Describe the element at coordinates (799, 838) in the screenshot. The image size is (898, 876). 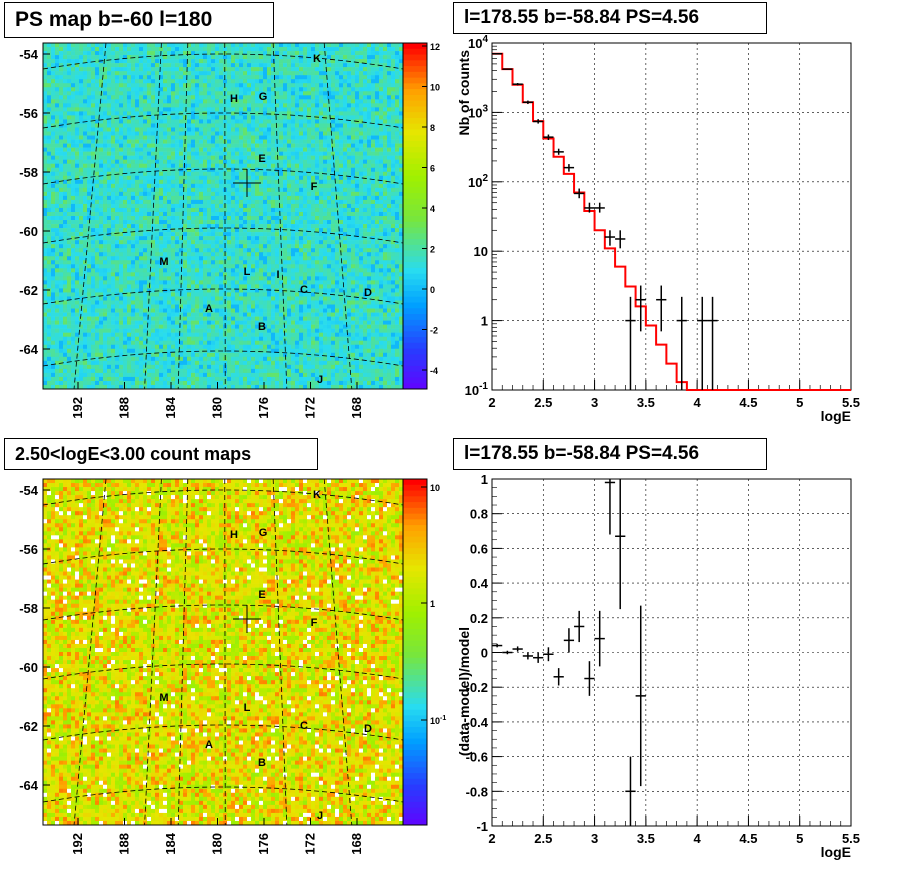
I see `x-tick-label: 5` at that location.